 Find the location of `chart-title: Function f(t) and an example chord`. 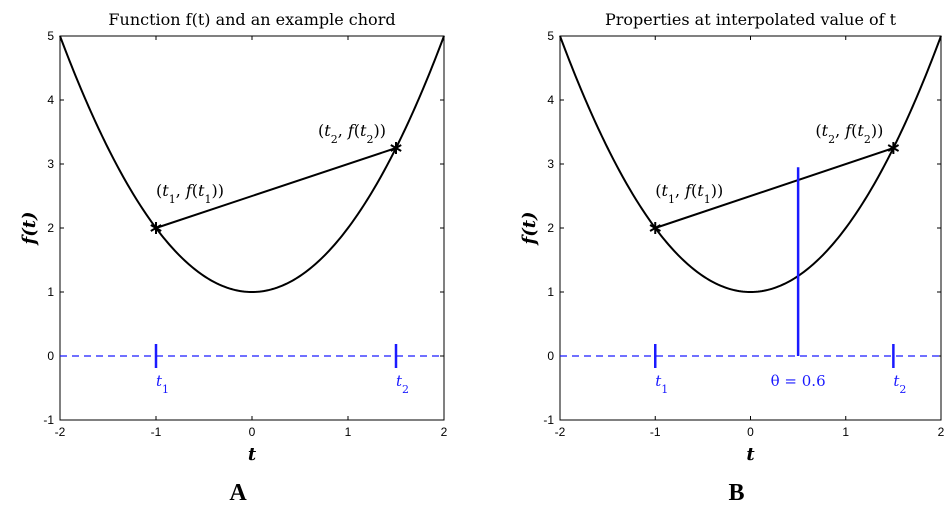

chart-title: Function f(t) and an example chord is located at coordinates (251, 19).